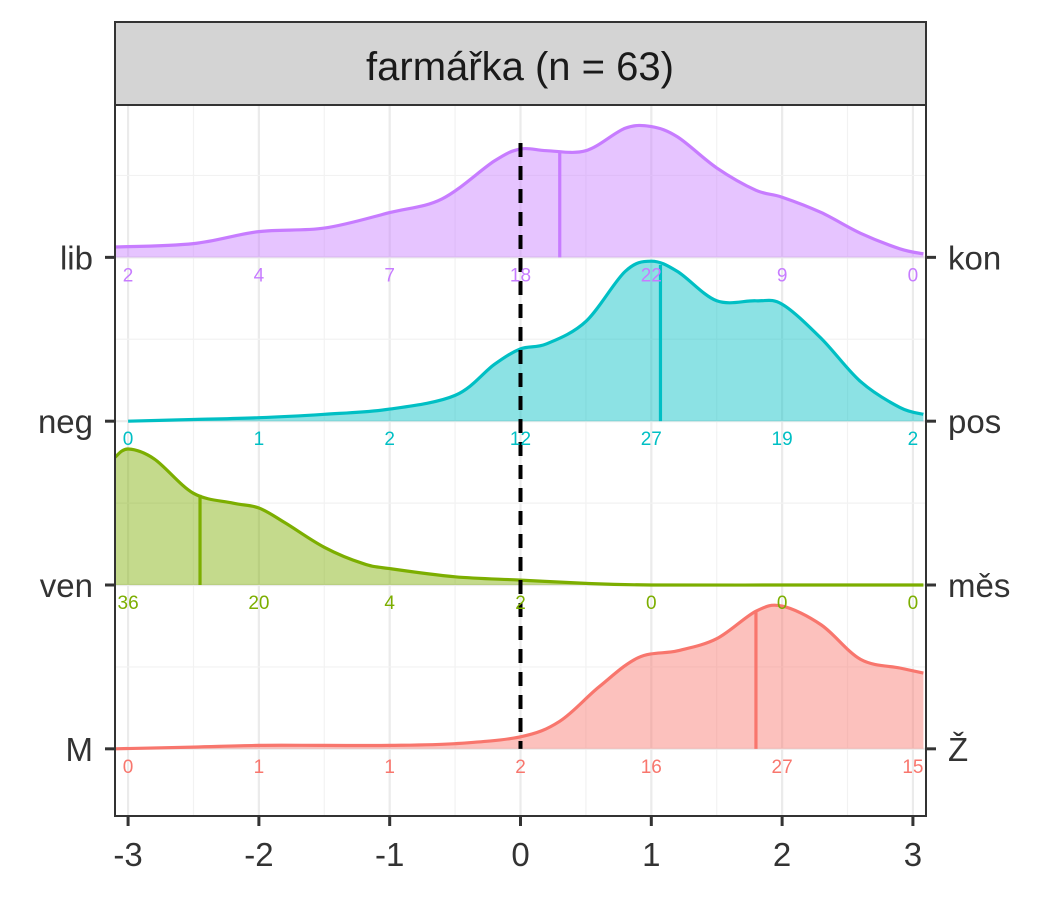 The width and height of the screenshot is (1050, 900). I want to click on y-label-left: neg, so click(65, 421).